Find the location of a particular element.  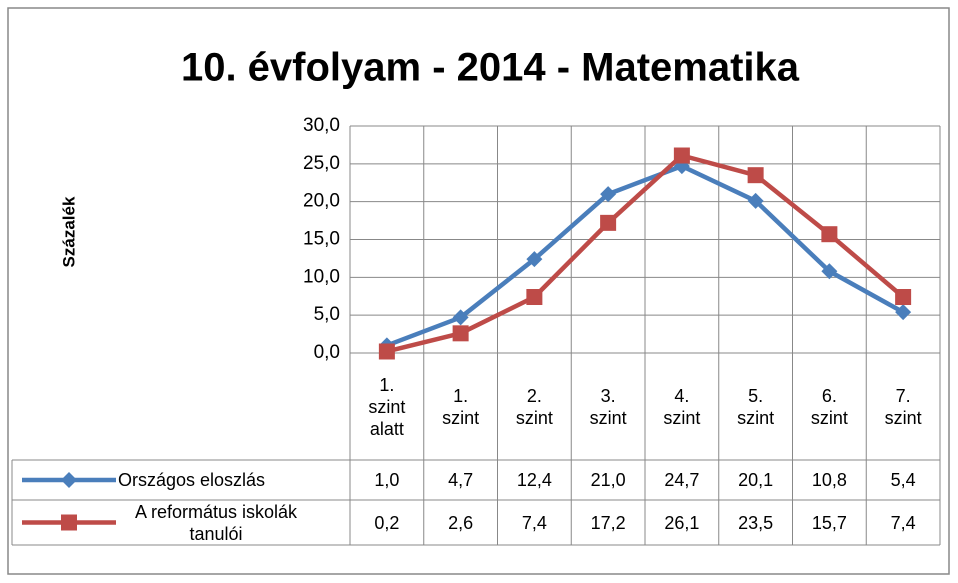

table-value: 15,7 is located at coordinates (830, 522).